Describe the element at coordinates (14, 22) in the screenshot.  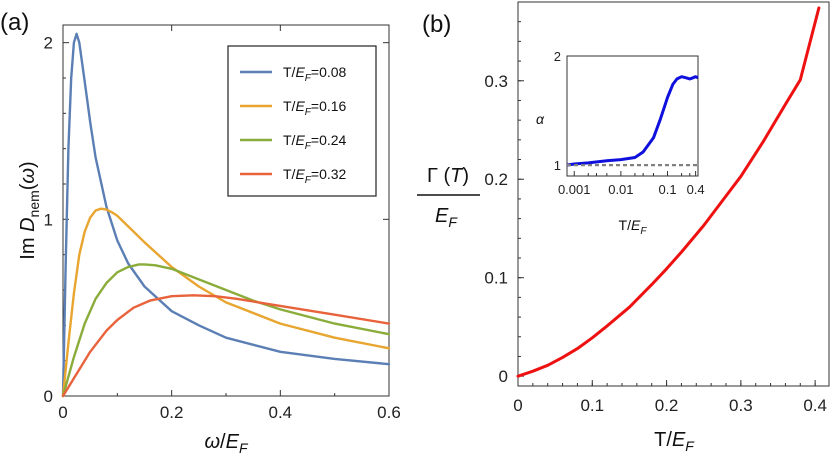
I see `panel-label-a: (a)` at that location.